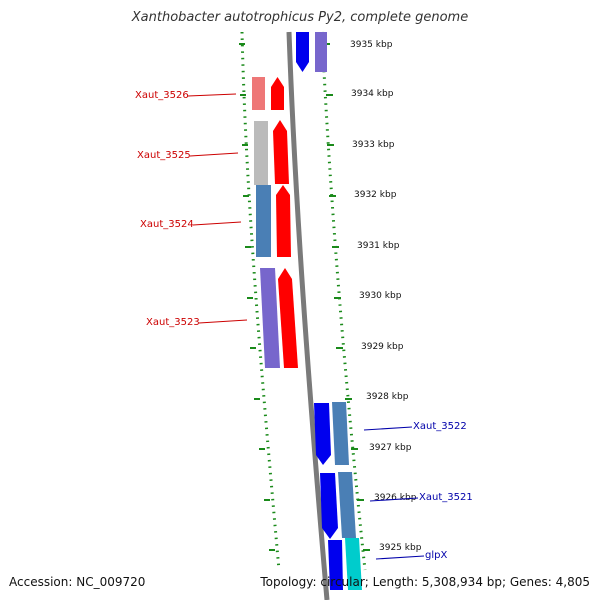 The image size is (600, 600). Describe the element at coordinates (321, 52) in the screenshot. I see `cds-track-top` at that location.